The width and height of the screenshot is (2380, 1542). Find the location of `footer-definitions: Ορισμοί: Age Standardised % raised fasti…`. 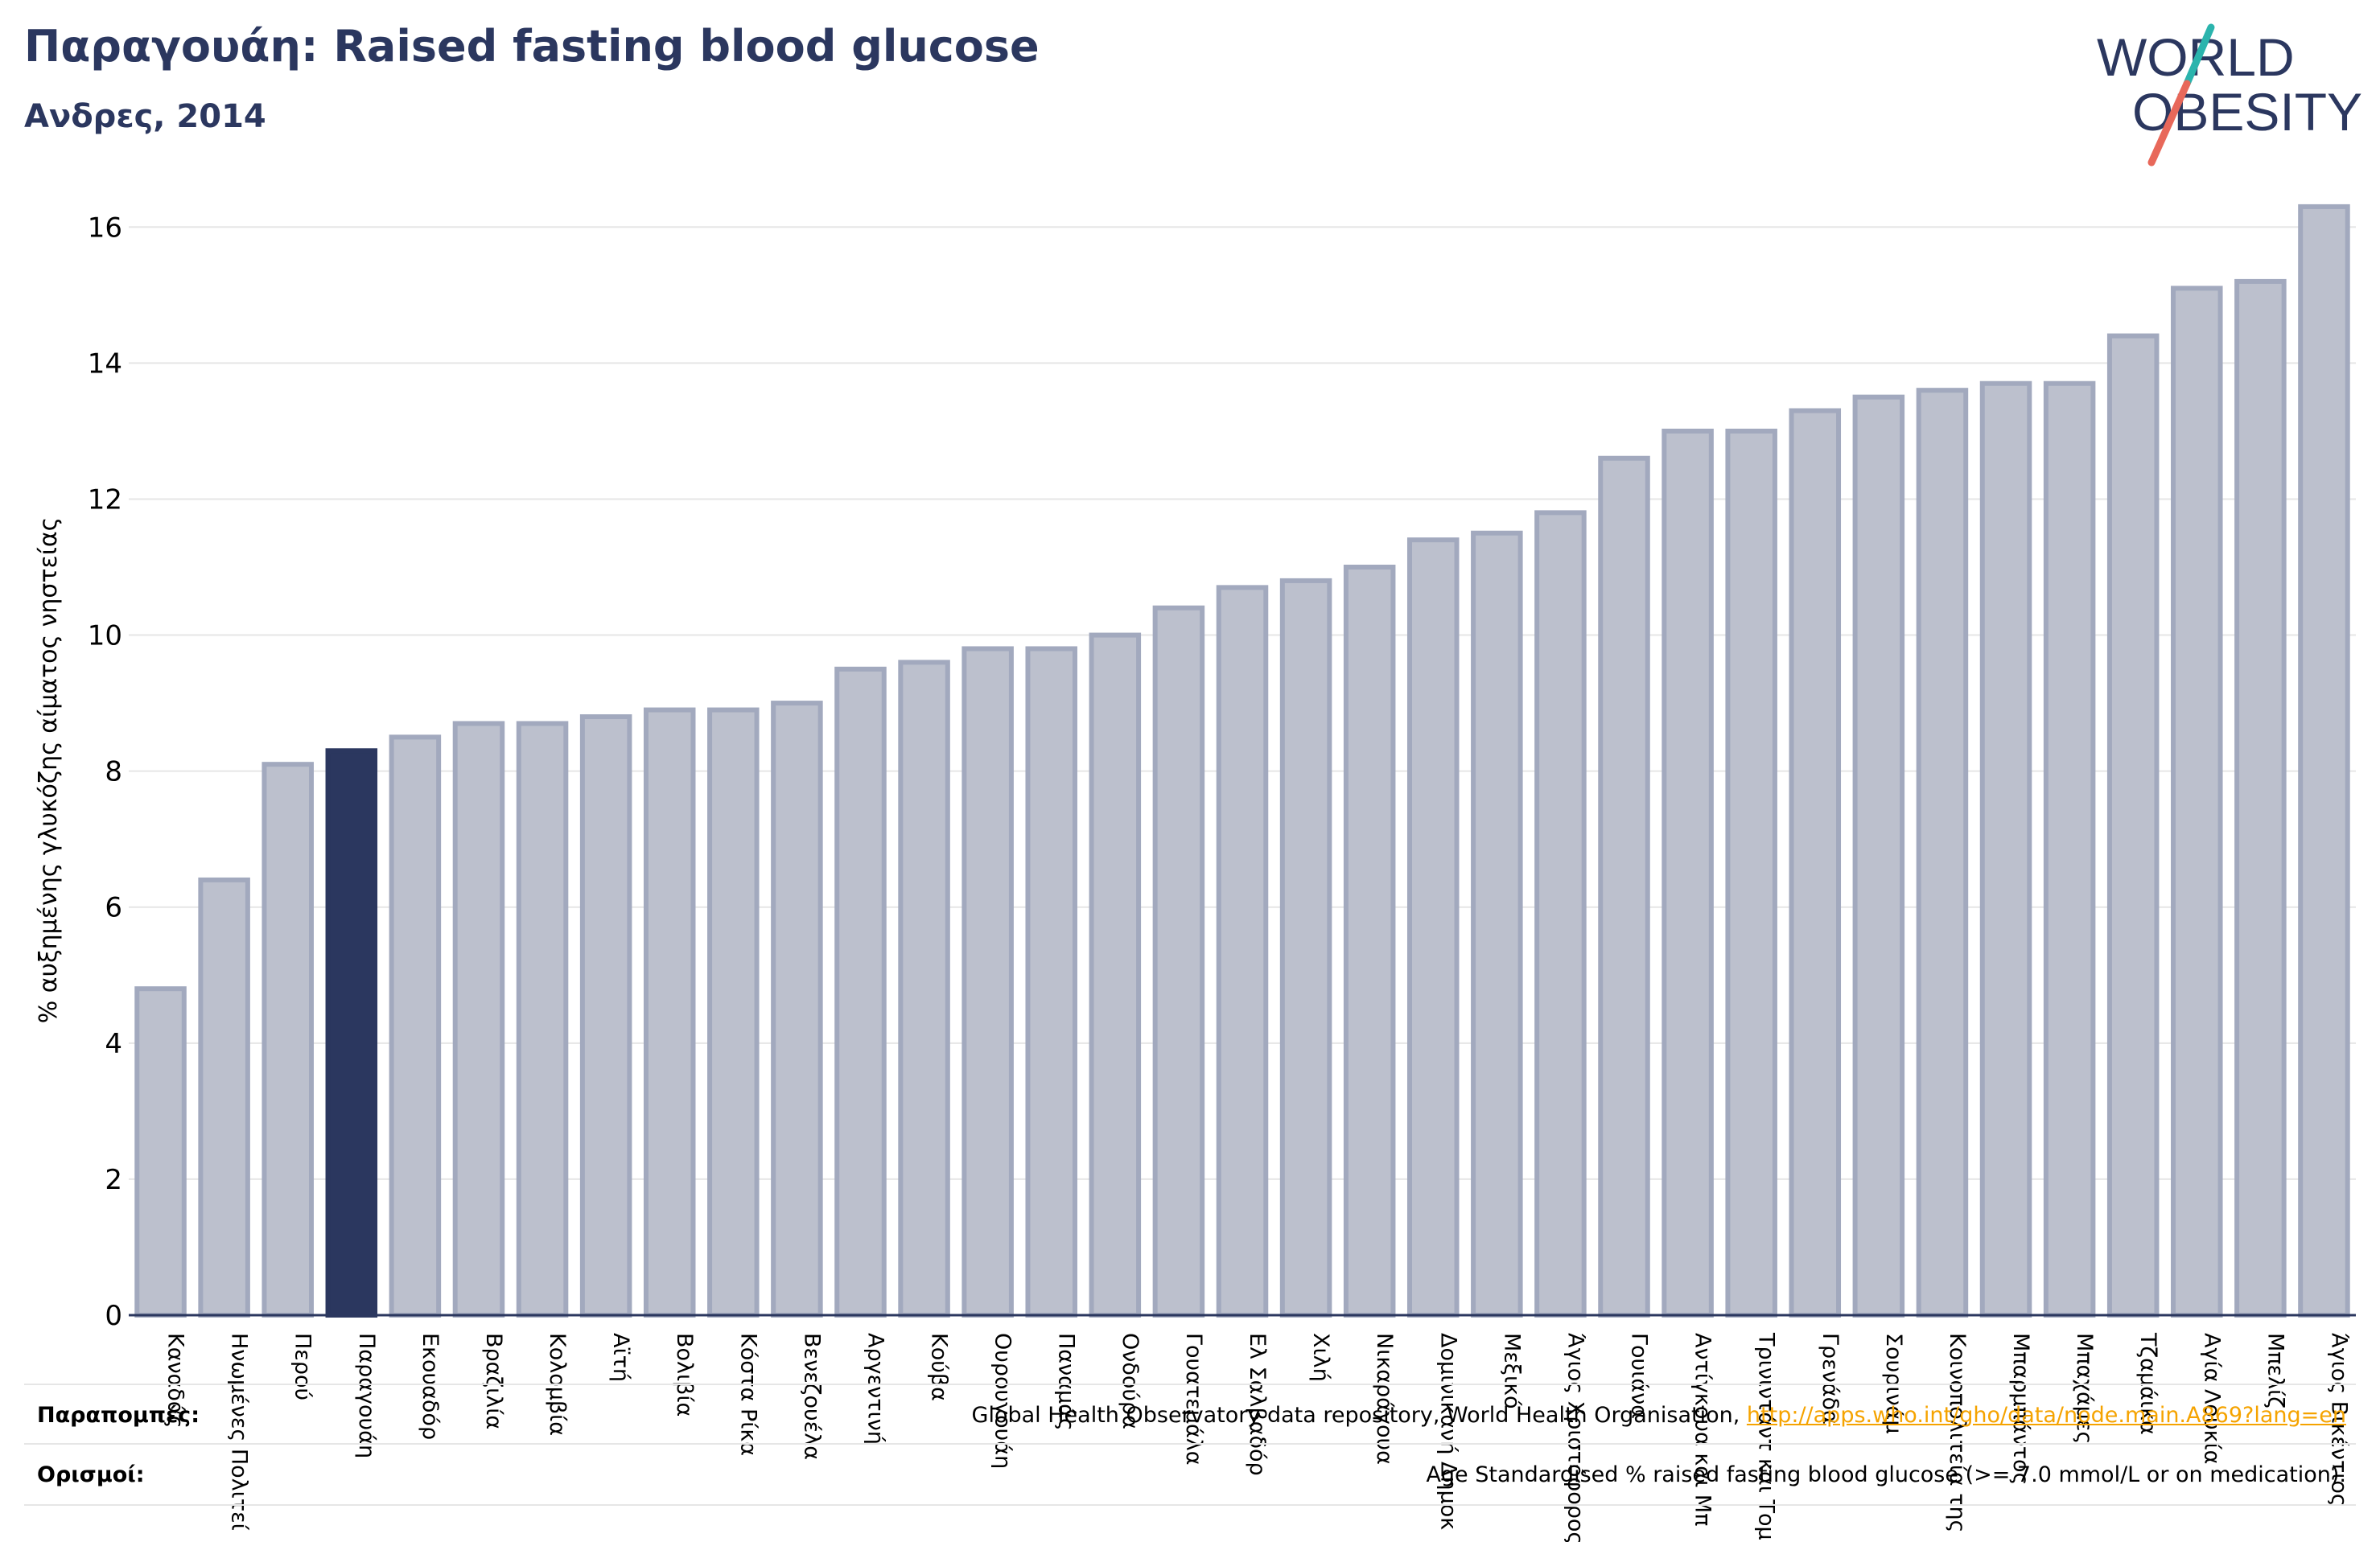

footer-definitions: Ορισμοί: Age Standardised % raised fasti… is located at coordinates (1190, 1474).